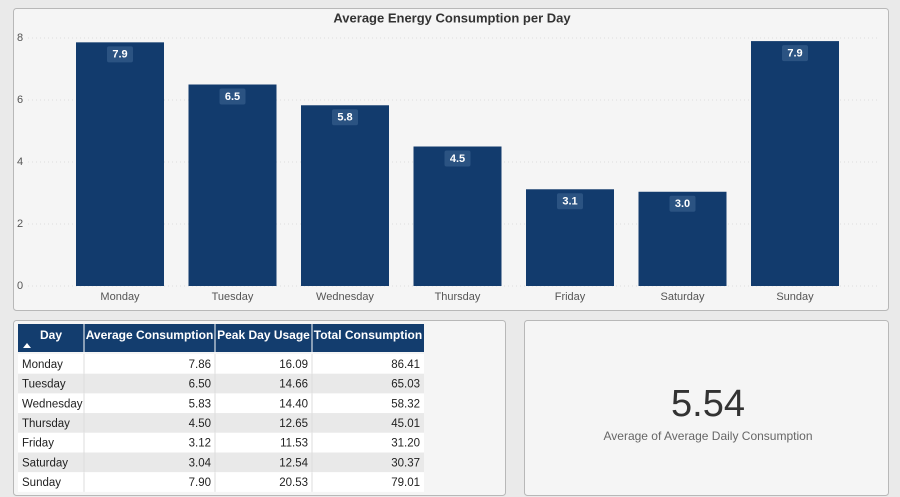 Image resolution: width=900 pixels, height=497 pixels. I want to click on table-cell: 86.41, so click(405, 365).